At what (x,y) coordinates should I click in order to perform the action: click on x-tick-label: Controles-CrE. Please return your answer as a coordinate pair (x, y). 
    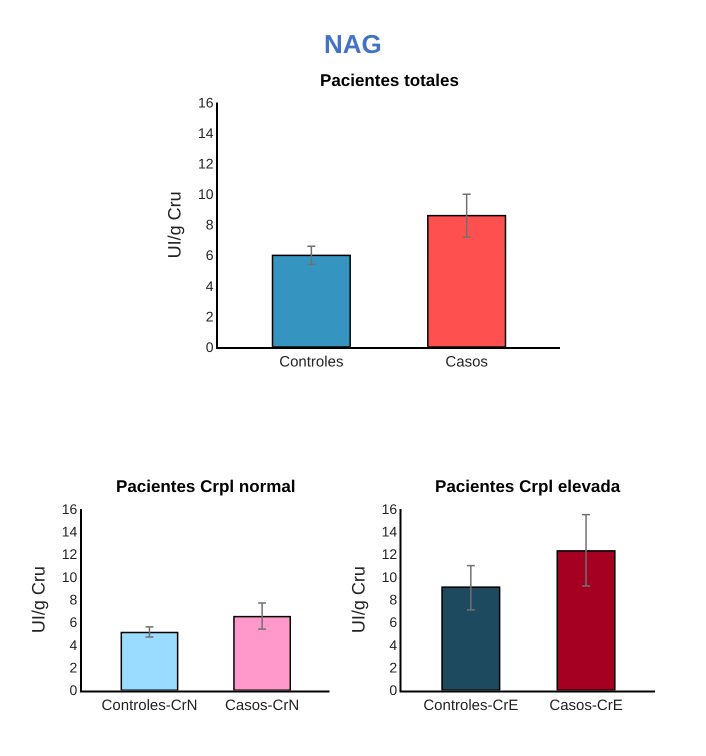
    Looking at the image, I should click on (470, 705).